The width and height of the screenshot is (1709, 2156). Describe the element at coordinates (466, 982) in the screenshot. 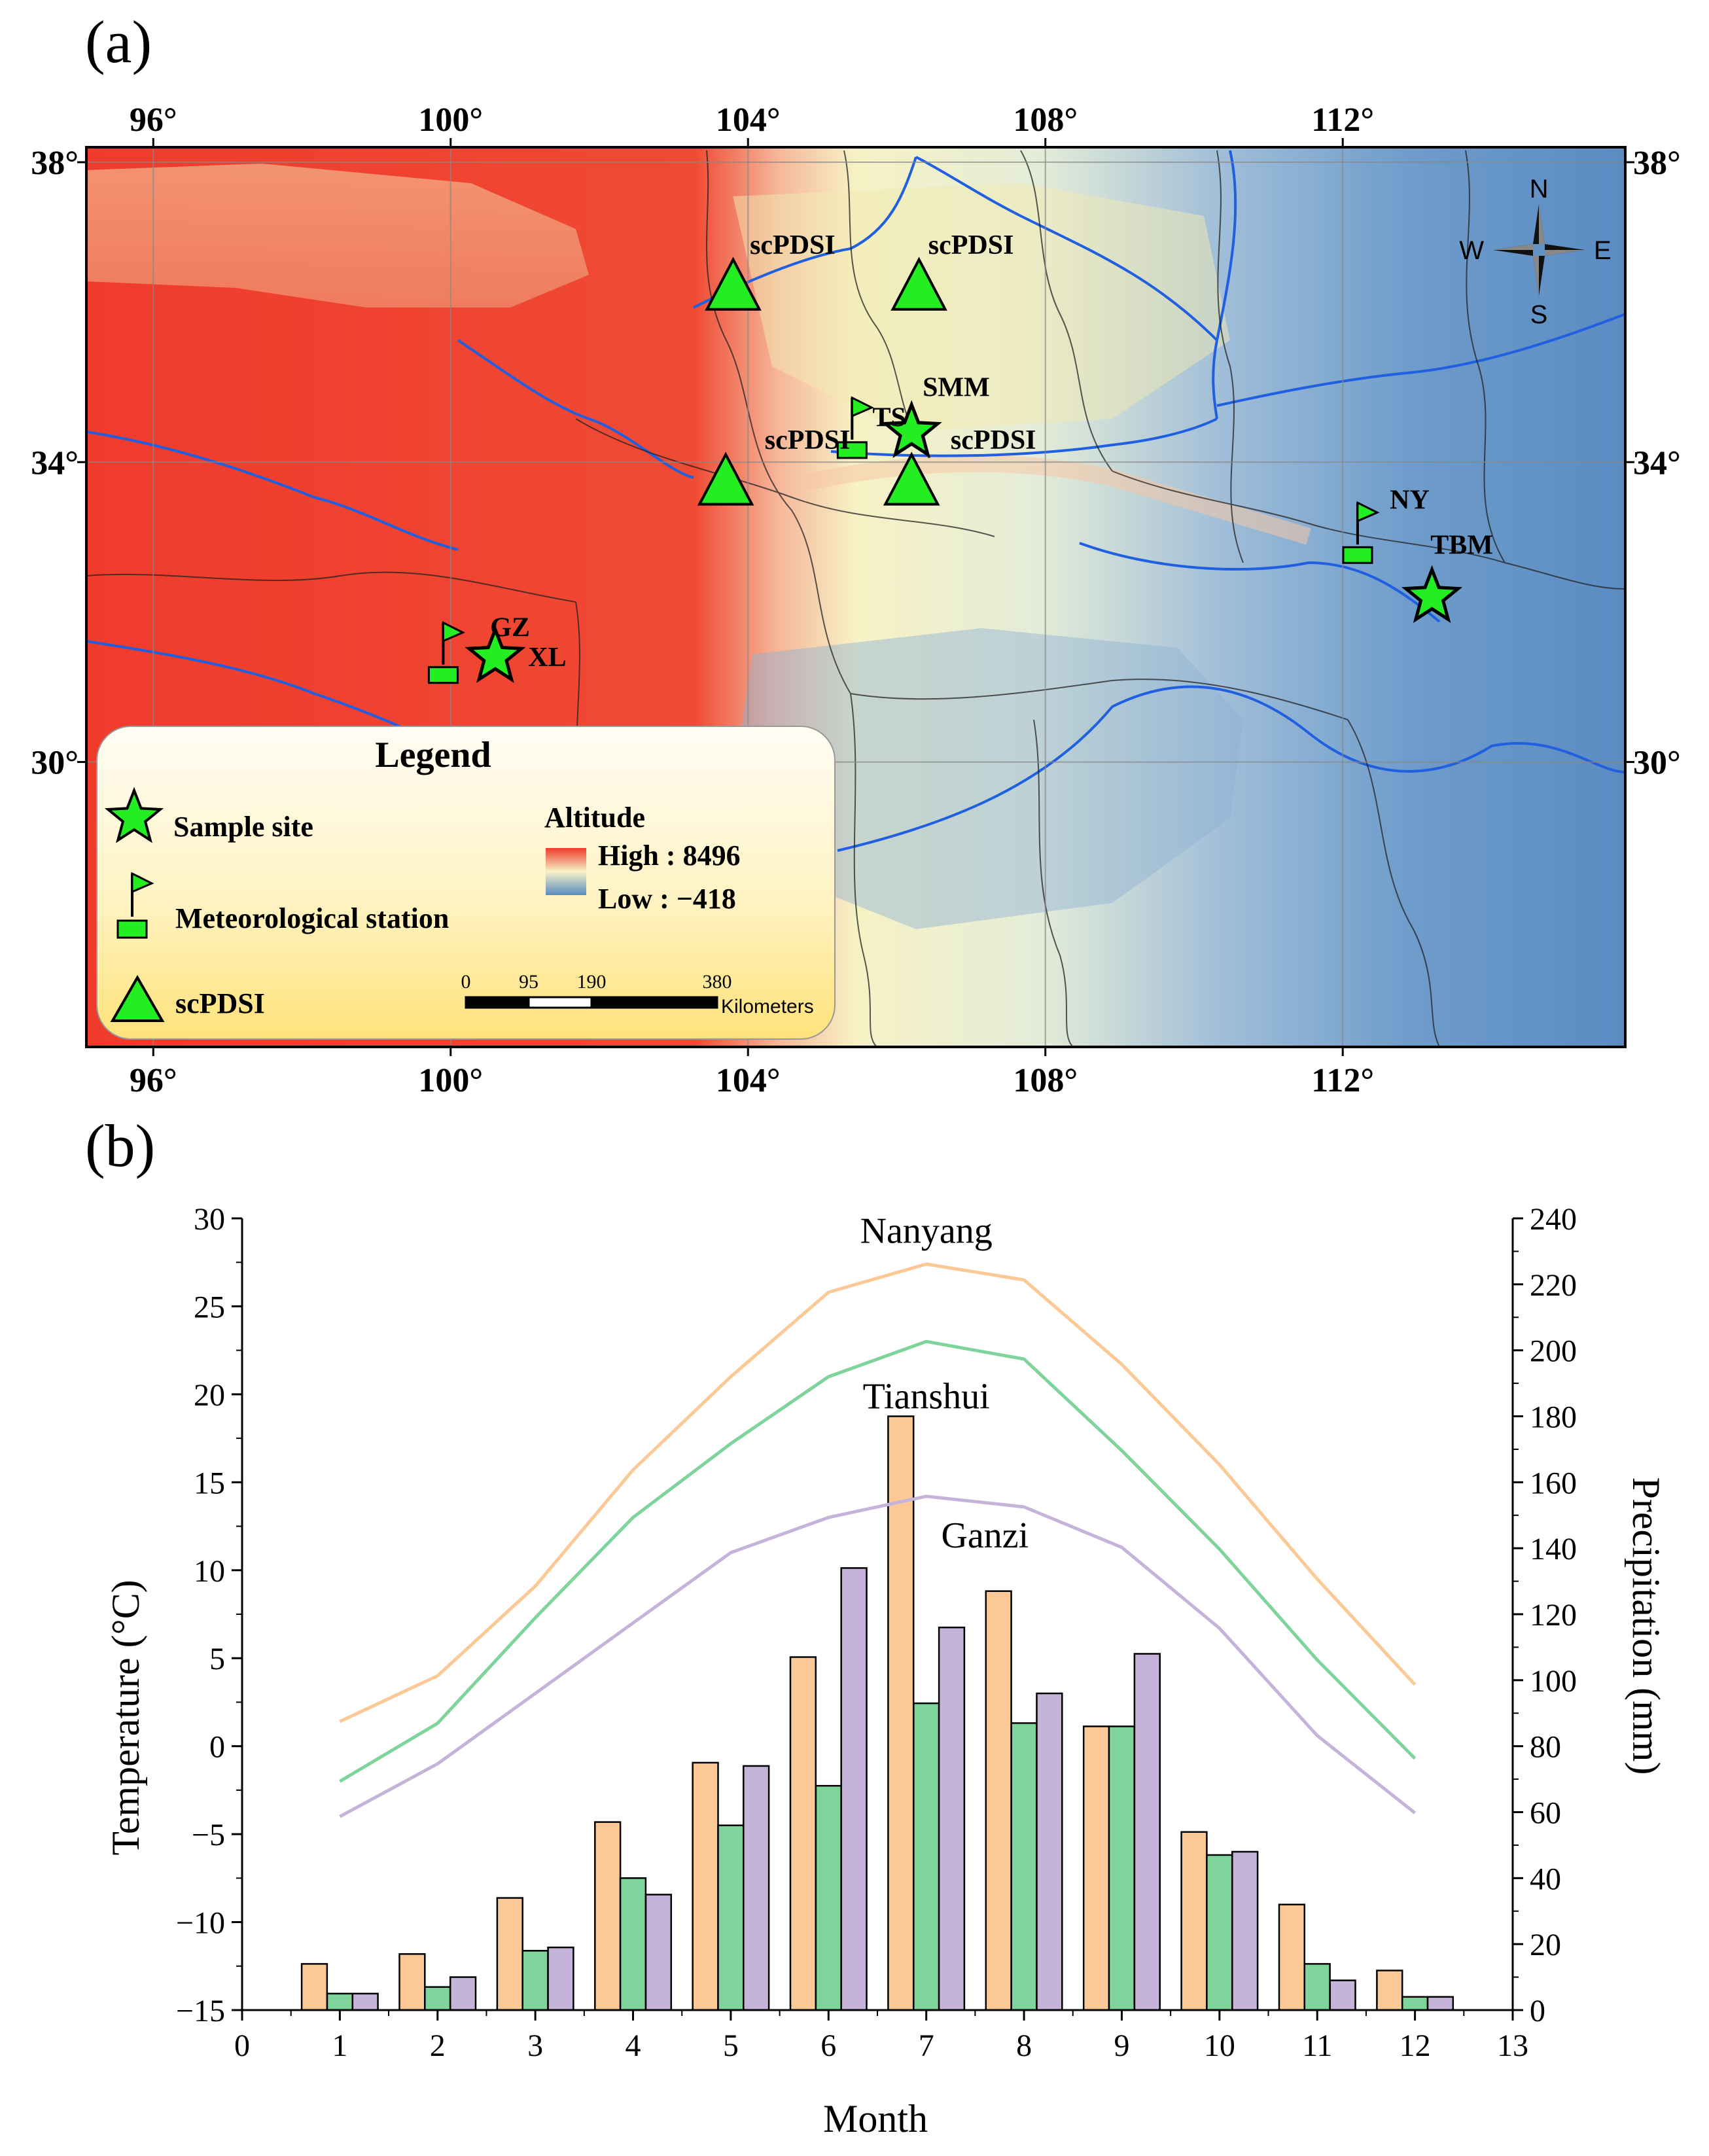

I see `scale-label: 0` at that location.